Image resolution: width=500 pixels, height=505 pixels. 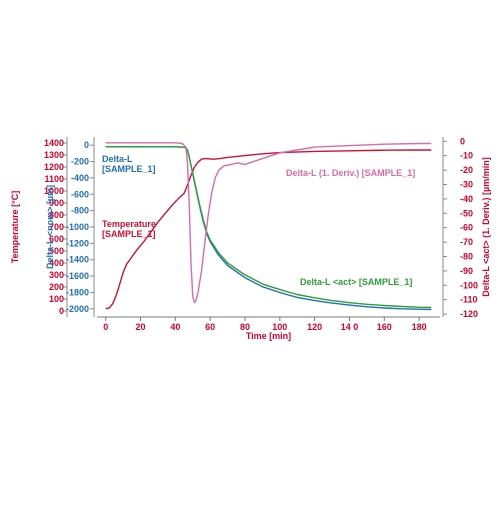 What do you see at coordinates (486, 226) in the screenshot?
I see `deriv-axis-title: Delta-L <act> (1. Deriv.) [µm/min]` at bounding box center [486, 226].